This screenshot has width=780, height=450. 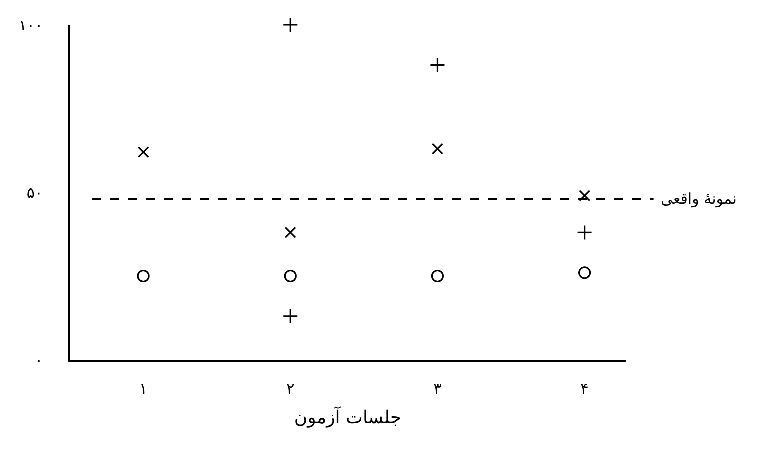 I want to click on x-tick-label: ۳, so click(x=438, y=389).